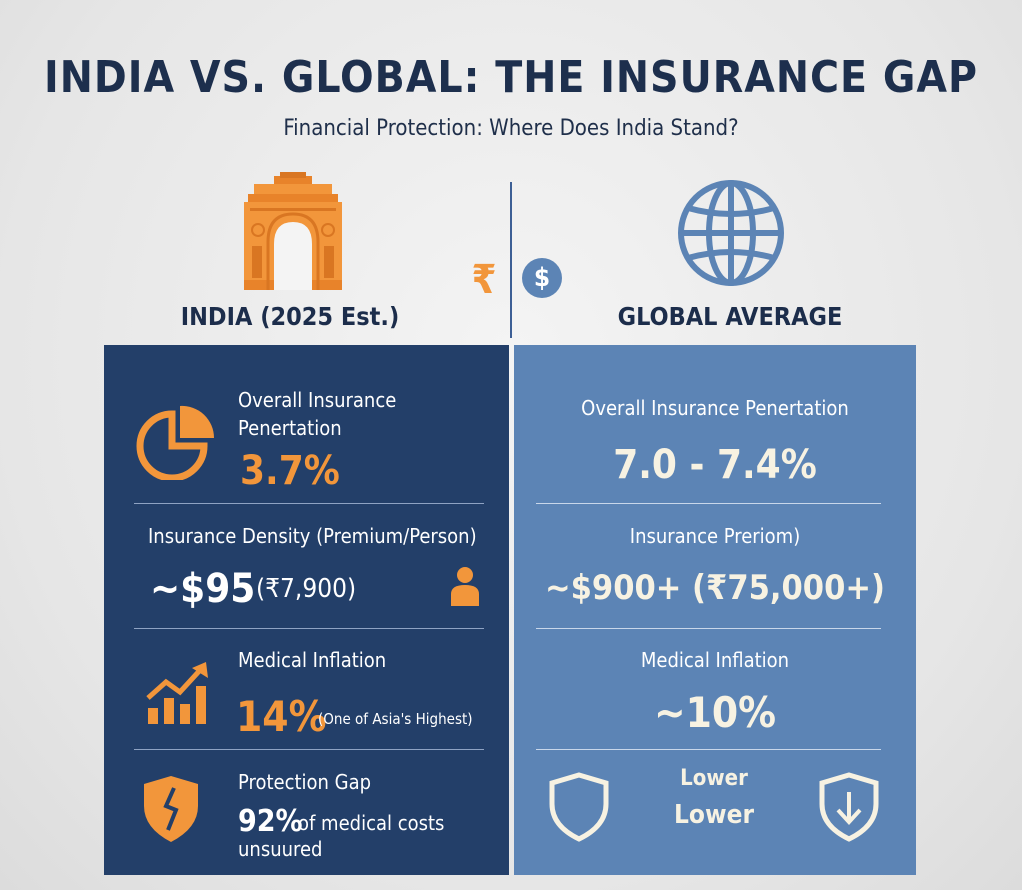 This screenshot has height=890, width=1022. What do you see at coordinates (171, 809) in the screenshot?
I see `broken-shield-icon` at bounding box center [171, 809].